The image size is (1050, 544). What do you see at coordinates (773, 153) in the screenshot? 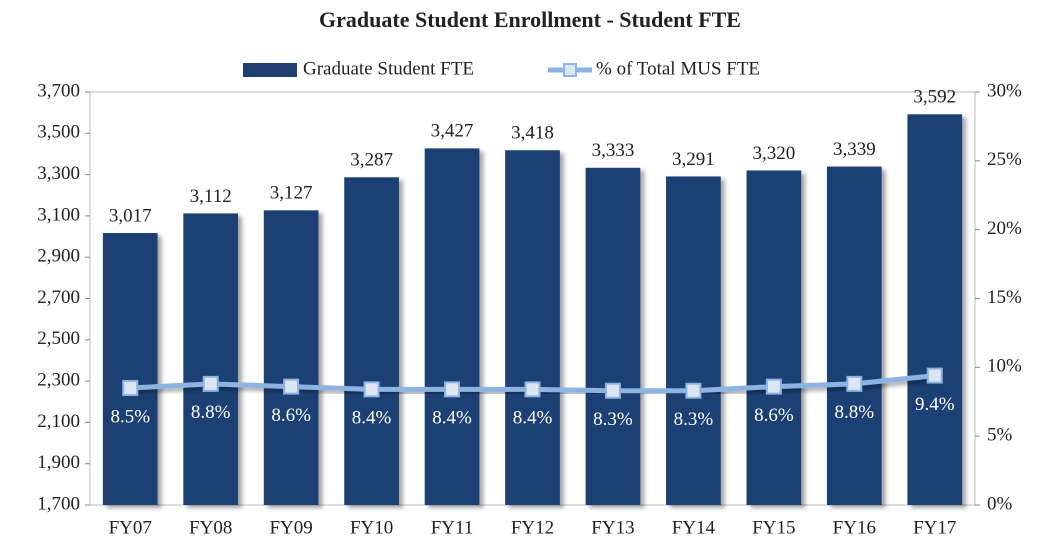
I see `bar-value-label: 3,320` at bounding box center [773, 153].